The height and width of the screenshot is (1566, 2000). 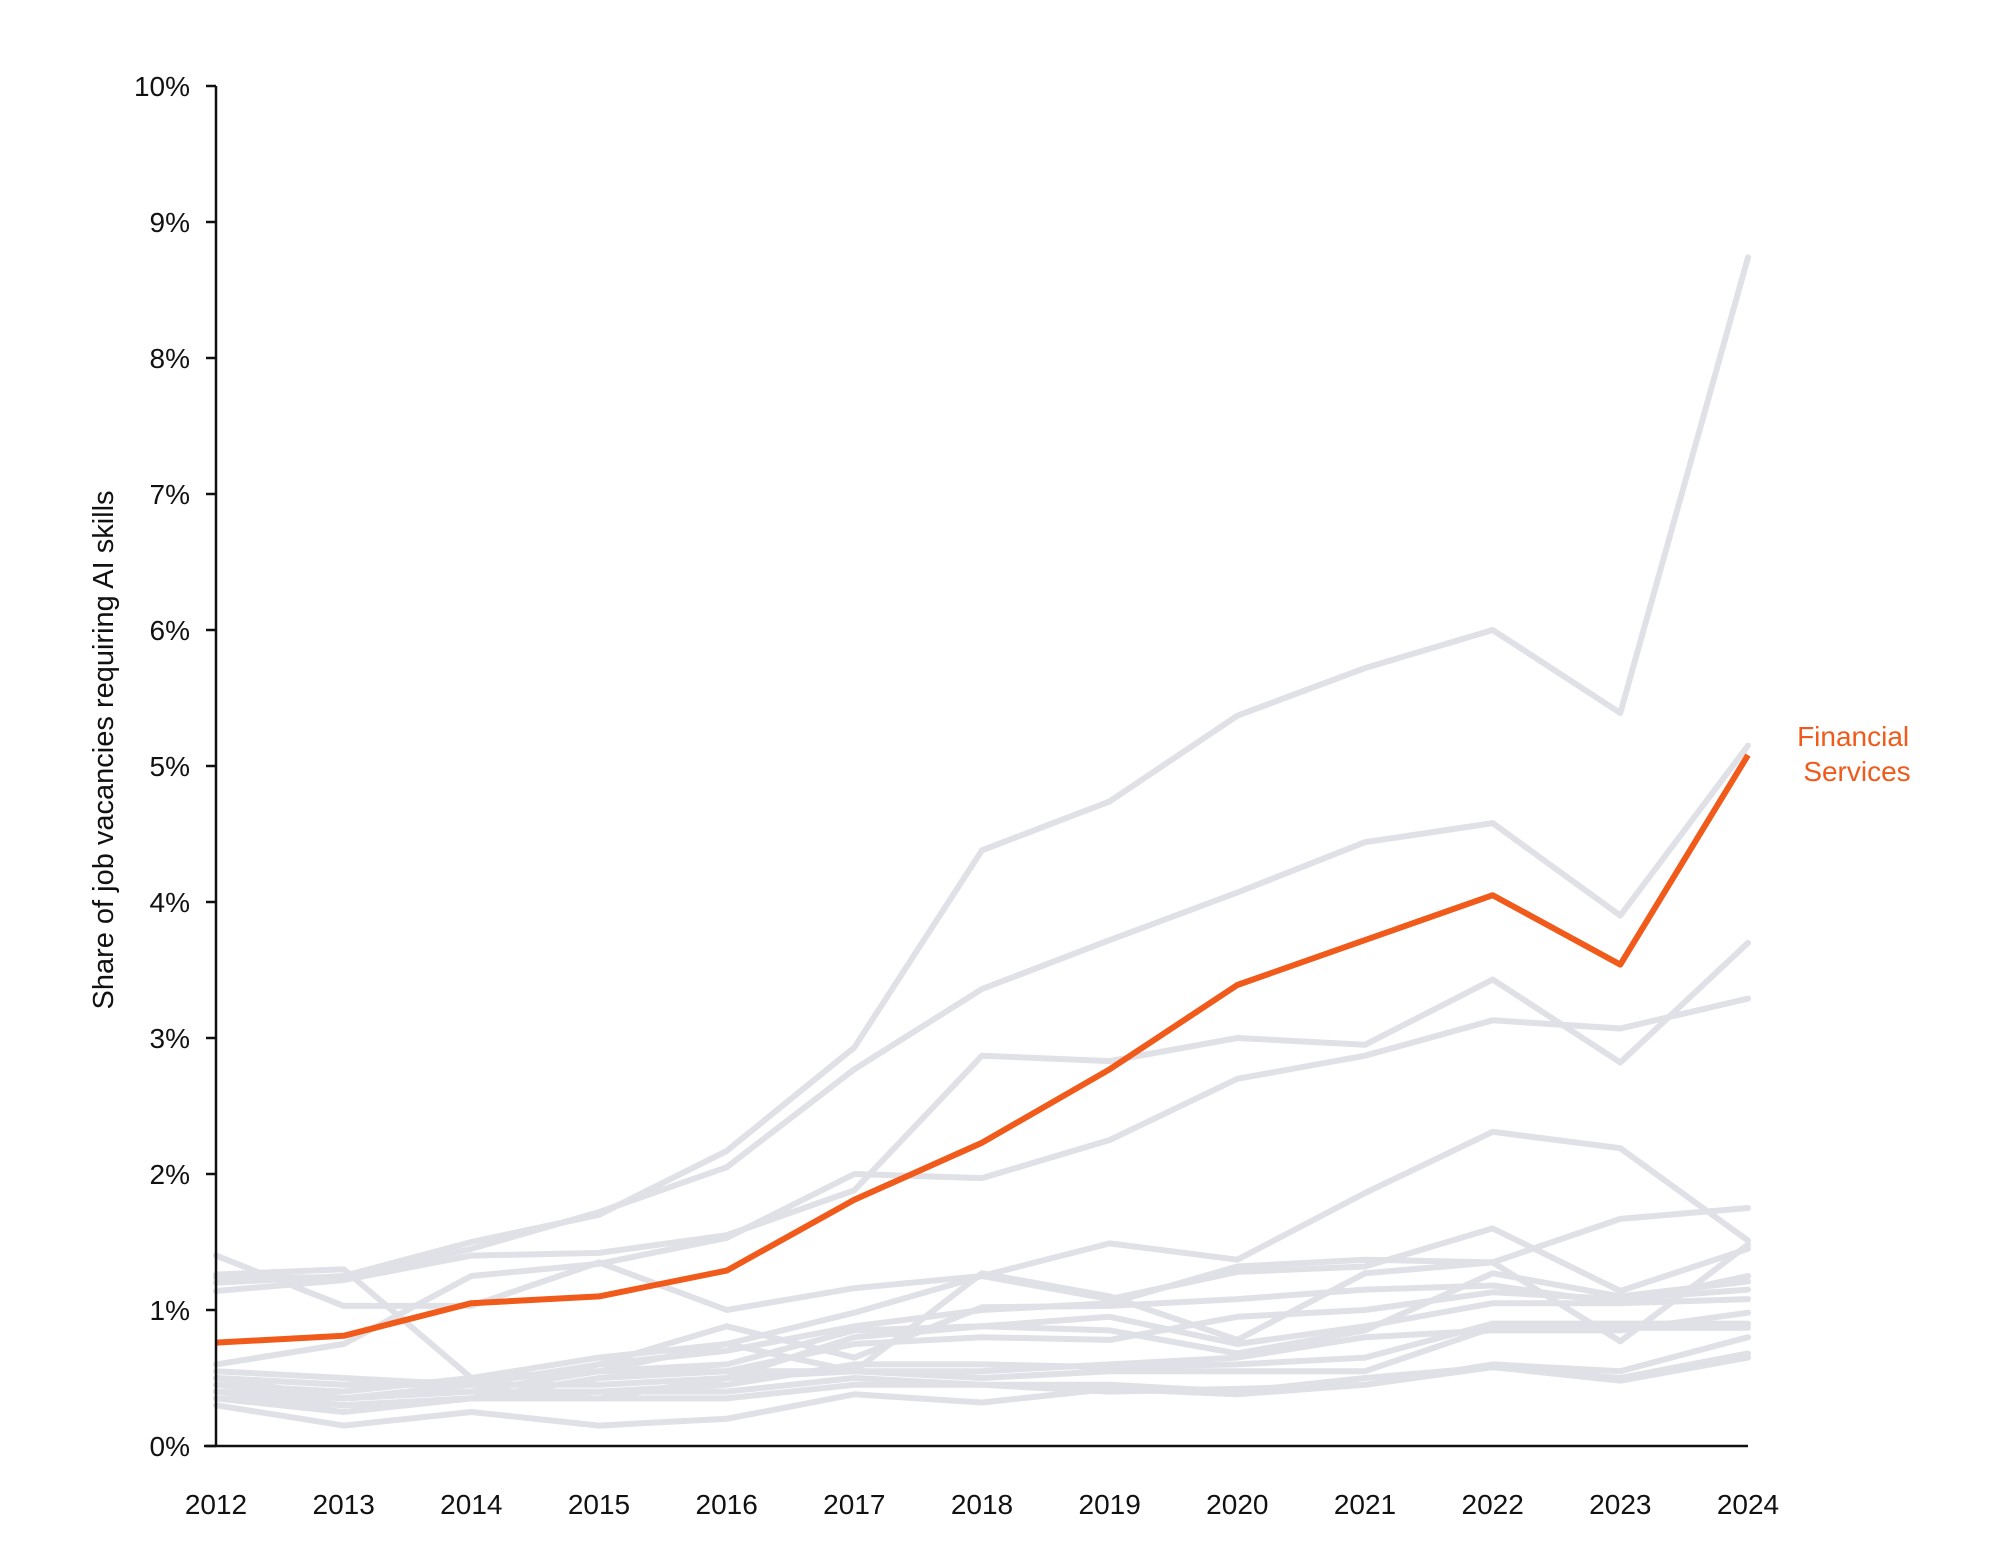 I want to click on y-tick-label: 3%, so click(x=170, y=1038).